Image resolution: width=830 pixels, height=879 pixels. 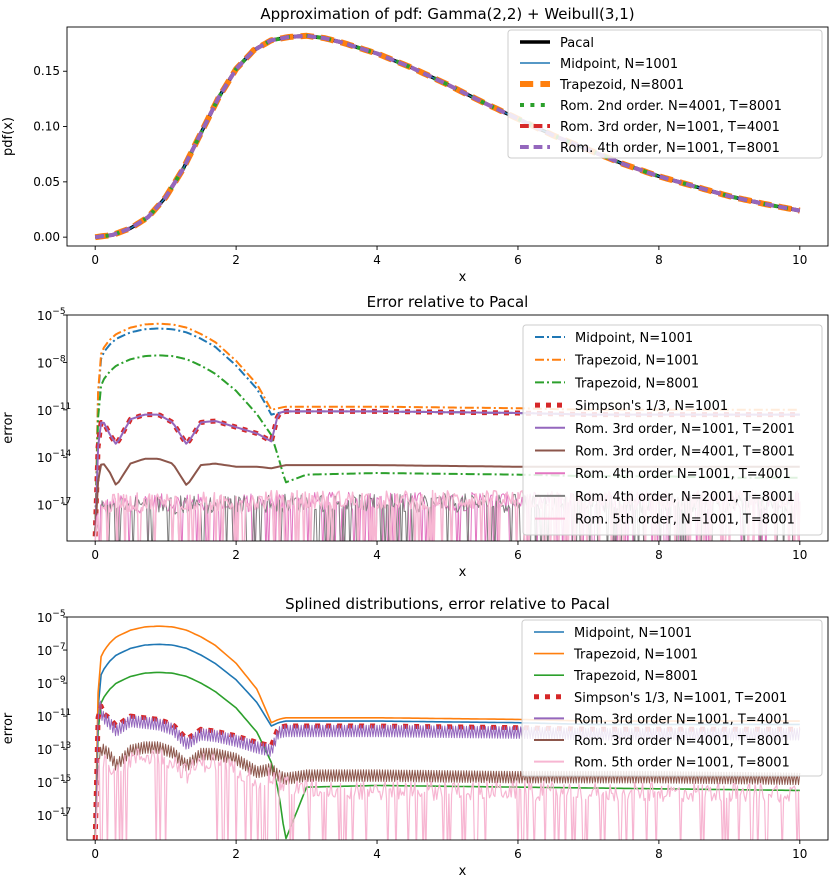 I want to click on y-tick-exponent: −15, so click(x=61, y=779).